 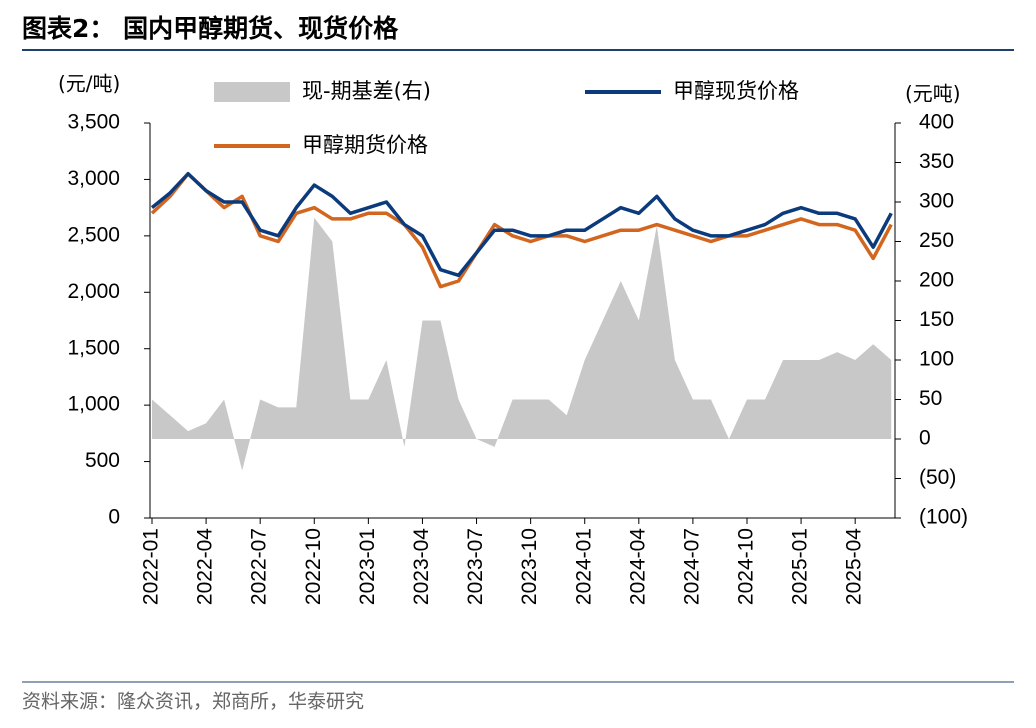 What do you see at coordinates (854, 566) in the screenshot?
I see `x-tick-label: 2025-04` at bounding box center [854, 566].